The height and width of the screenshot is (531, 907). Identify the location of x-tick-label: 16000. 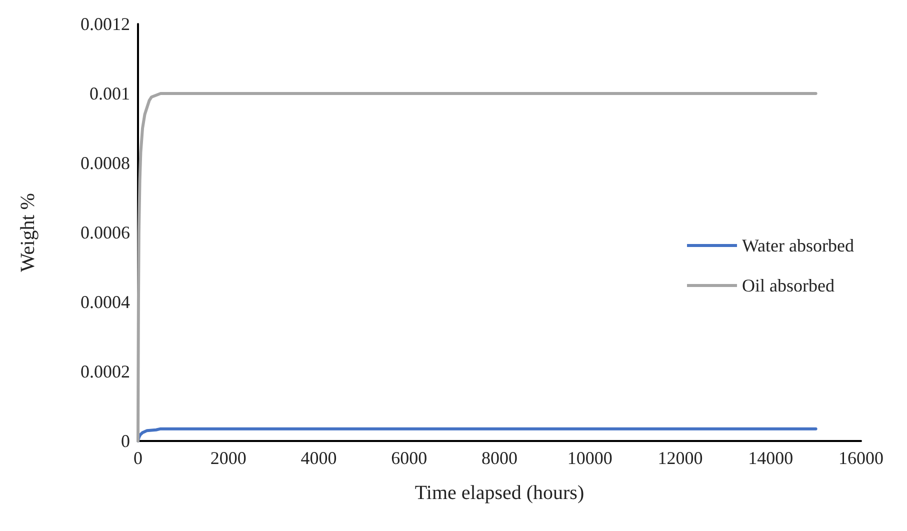
(861, 458).